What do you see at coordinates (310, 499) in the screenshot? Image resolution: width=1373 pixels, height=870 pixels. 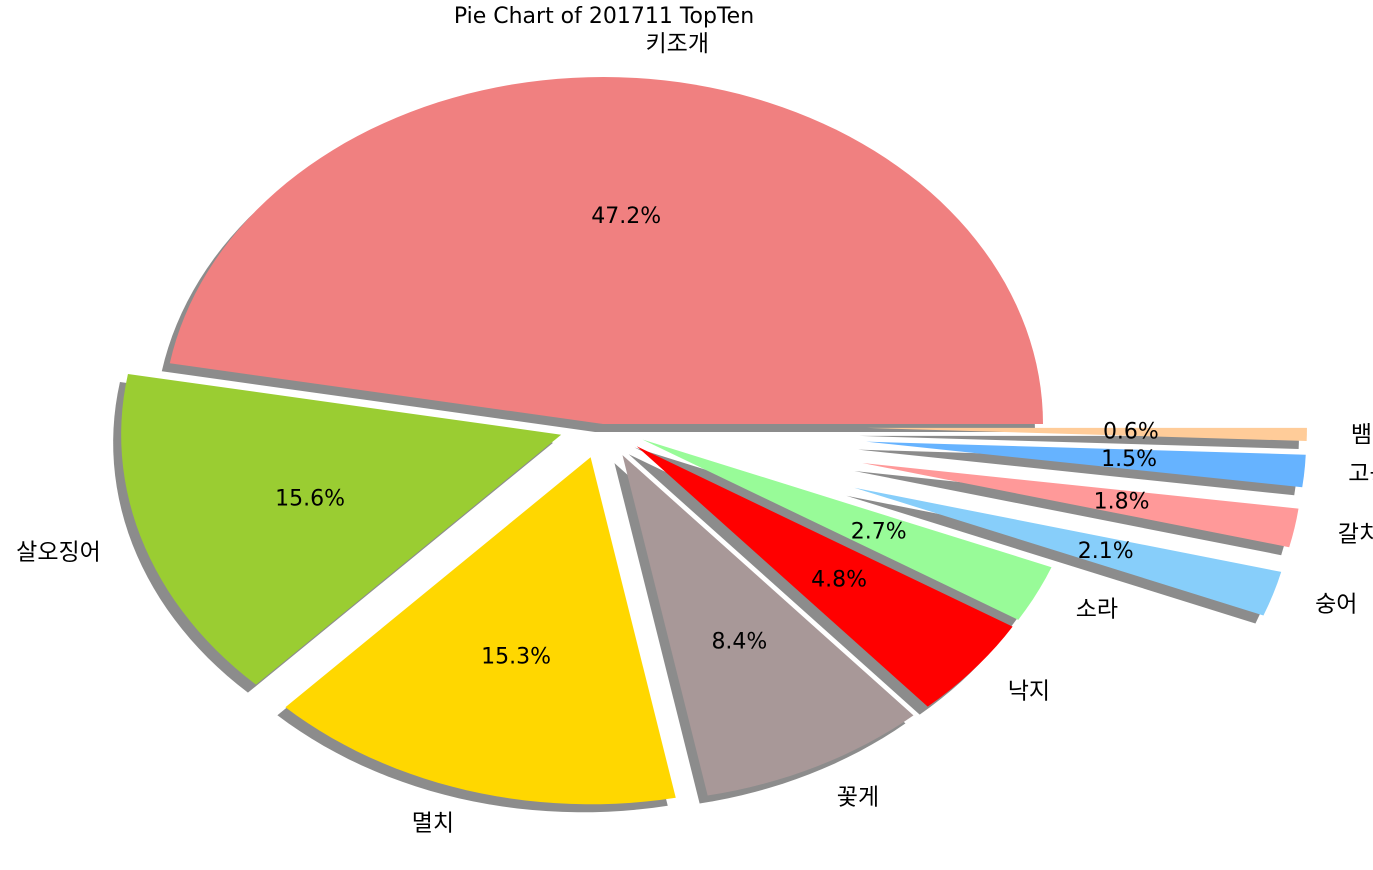 I see `slice-2-percent-label: 15.6%` at bounding box center [310, 499].